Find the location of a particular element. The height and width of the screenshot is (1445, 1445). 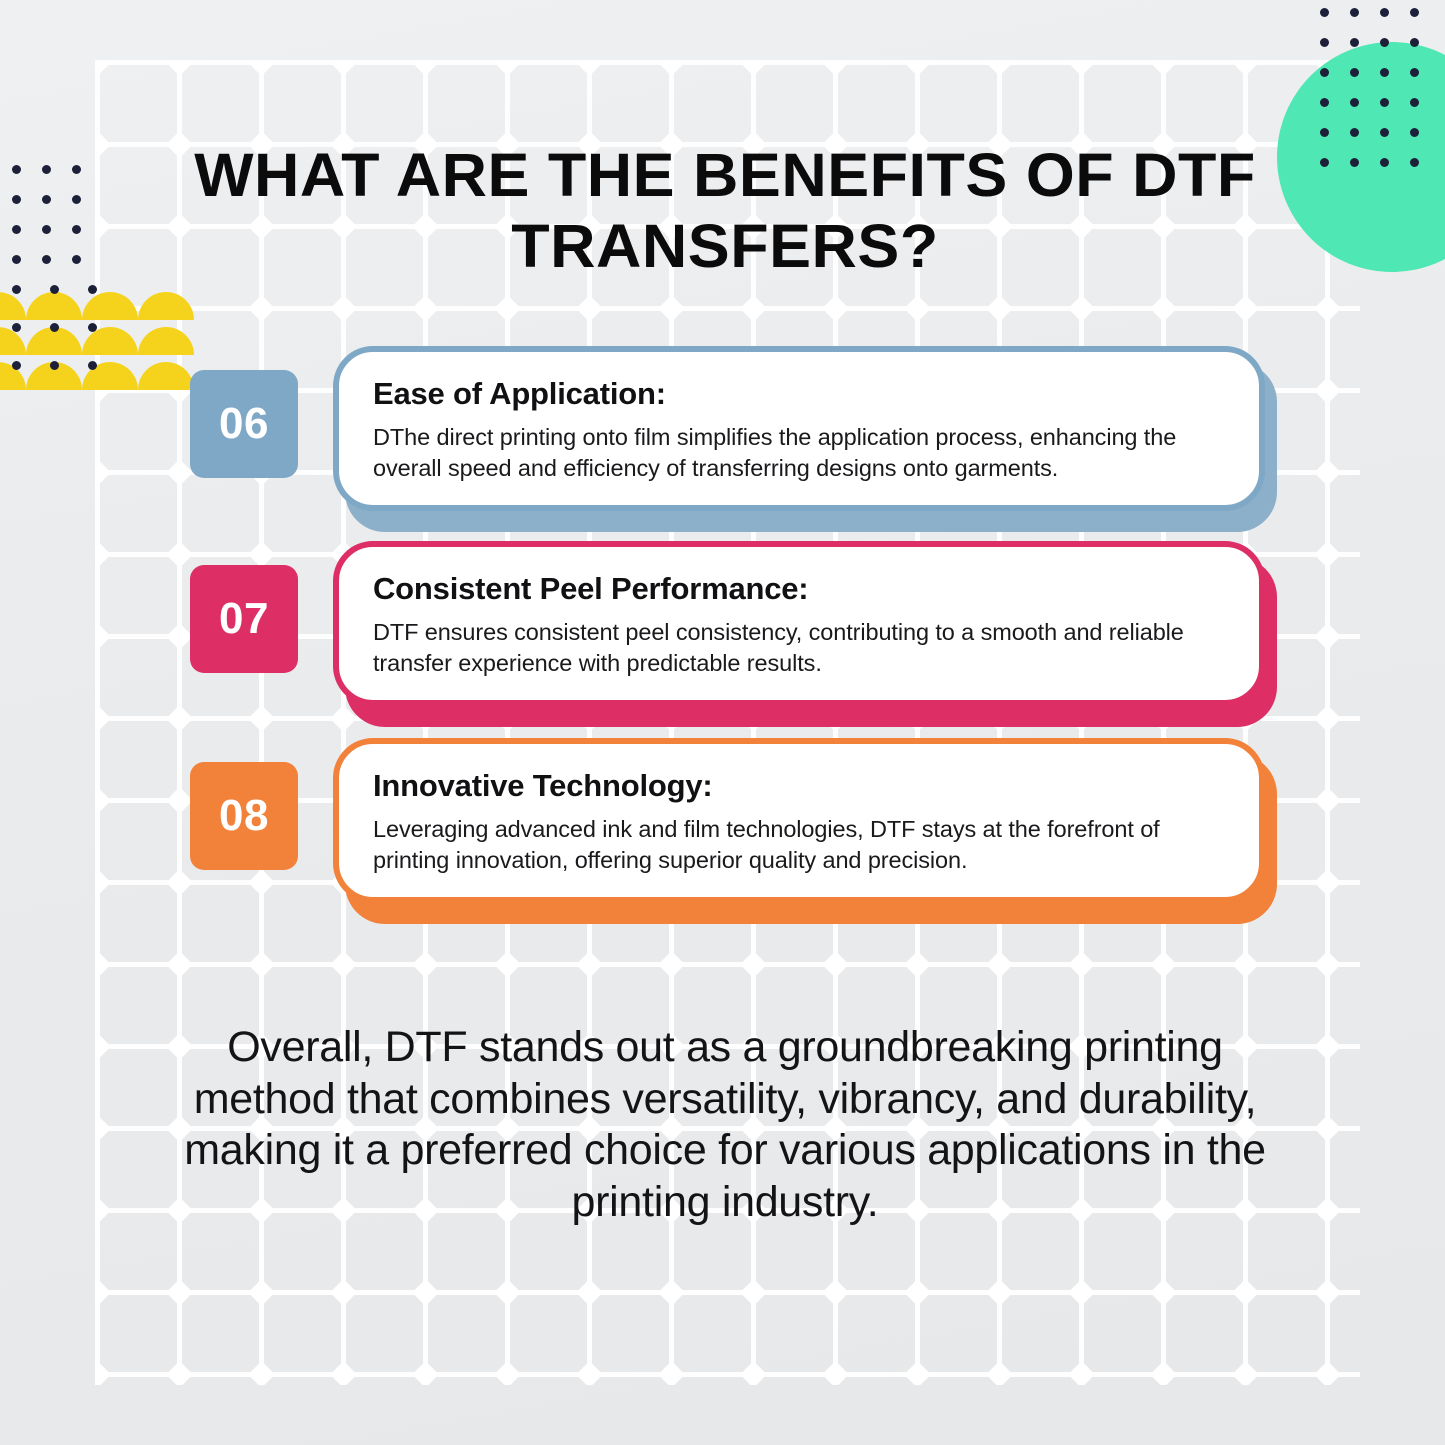

yellow-semicircle-decoration is located at coordinates (97, 337).